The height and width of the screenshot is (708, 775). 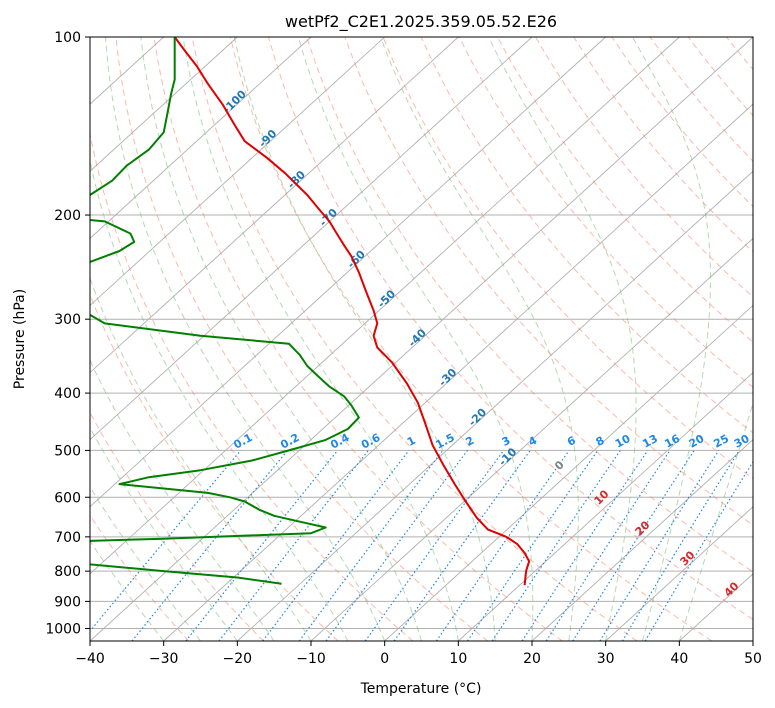 I want to click on mixing-ratio-label: 30, so click(x=742, y=441).